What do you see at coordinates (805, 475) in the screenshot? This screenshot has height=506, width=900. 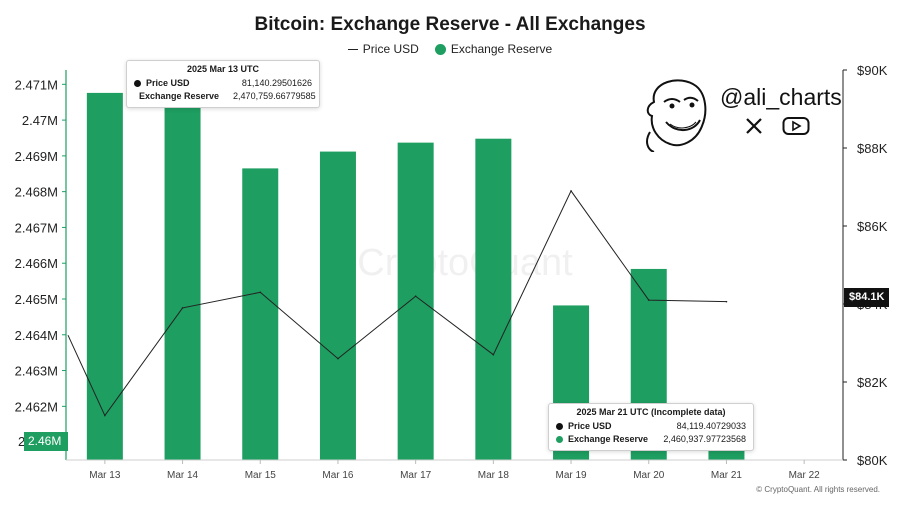 I see `x-tick-label: Mar 22` at bounding box center [805, 475].